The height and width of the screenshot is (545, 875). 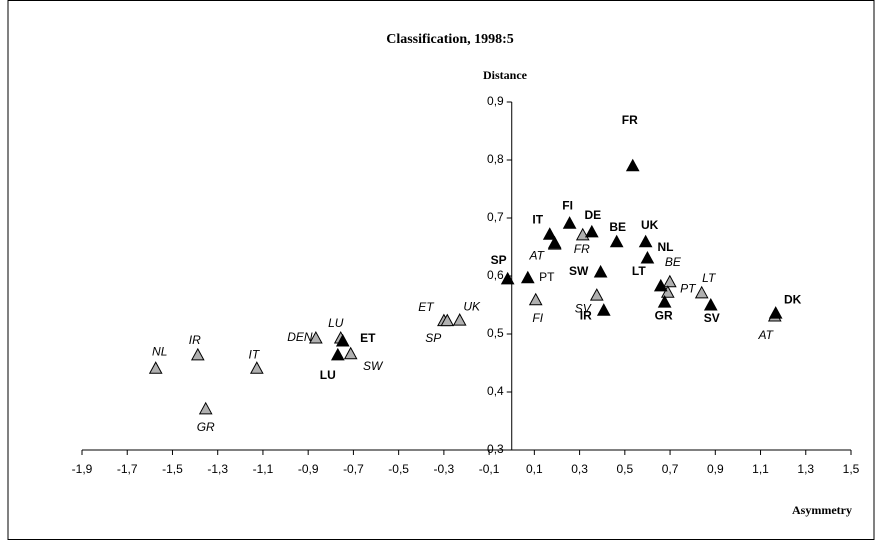 I want to click on chart-title: Classification, 1998:5, so click(x=450, y=39).